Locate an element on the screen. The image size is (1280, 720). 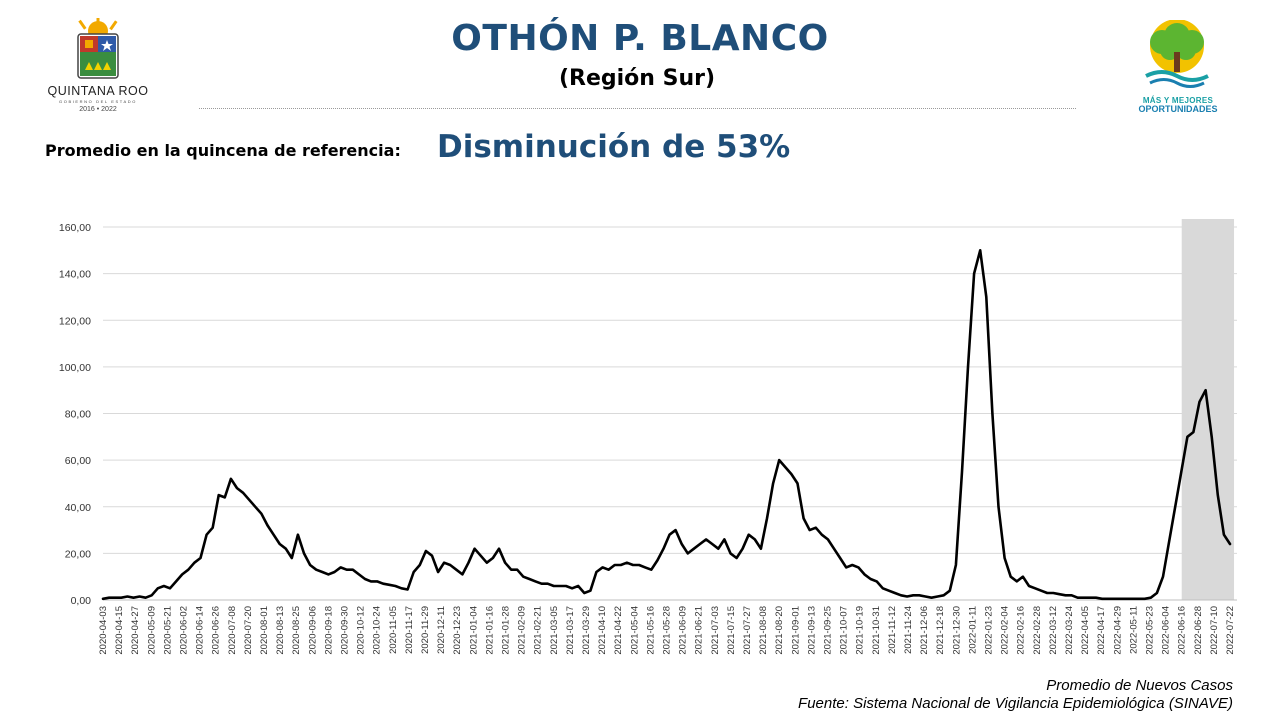
x-tick-label: 2021-12-06 is located at coordinates (924, 630).